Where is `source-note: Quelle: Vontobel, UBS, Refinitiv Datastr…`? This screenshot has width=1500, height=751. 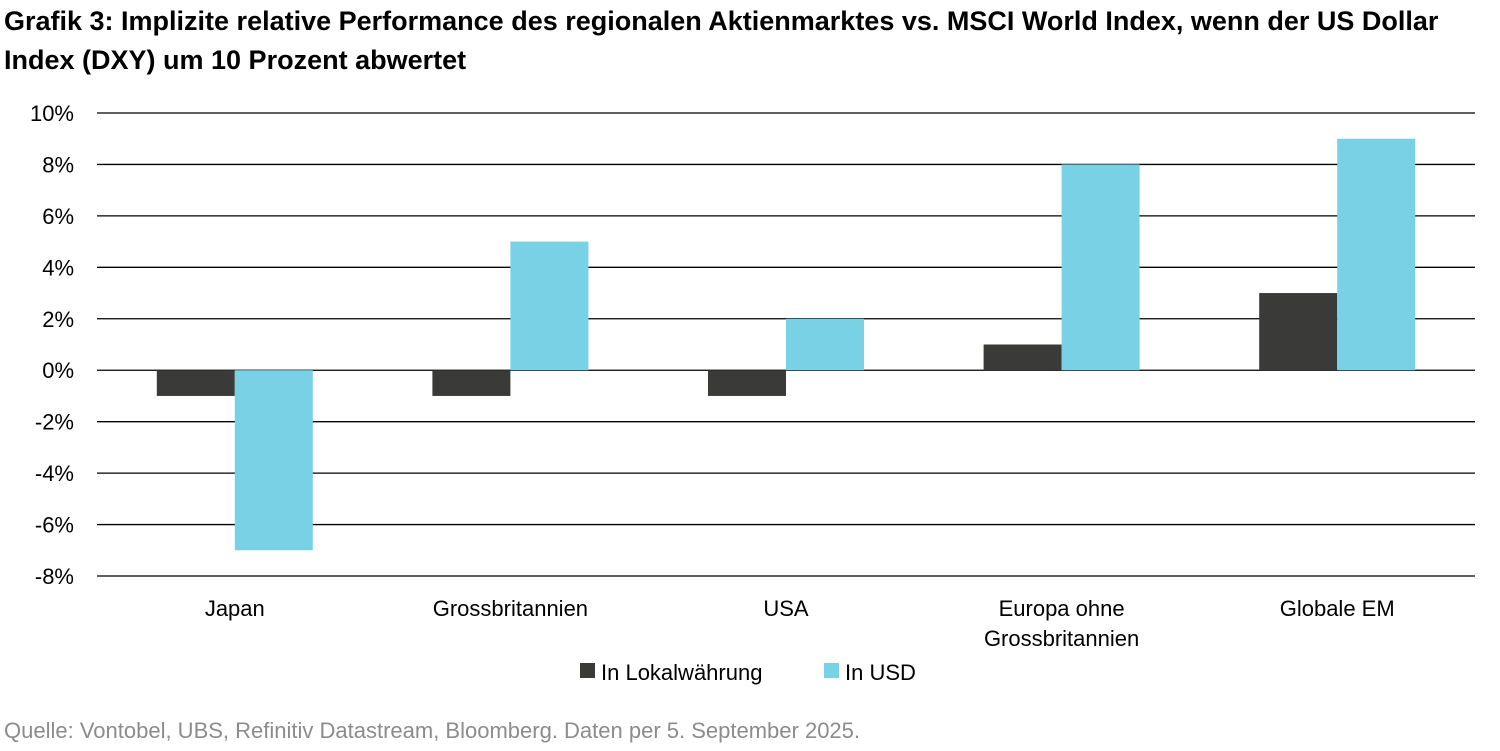 source-note: Quelle: Vontobel, UBS, Refinitiv Datastr… is located at coordinates (432, 730).